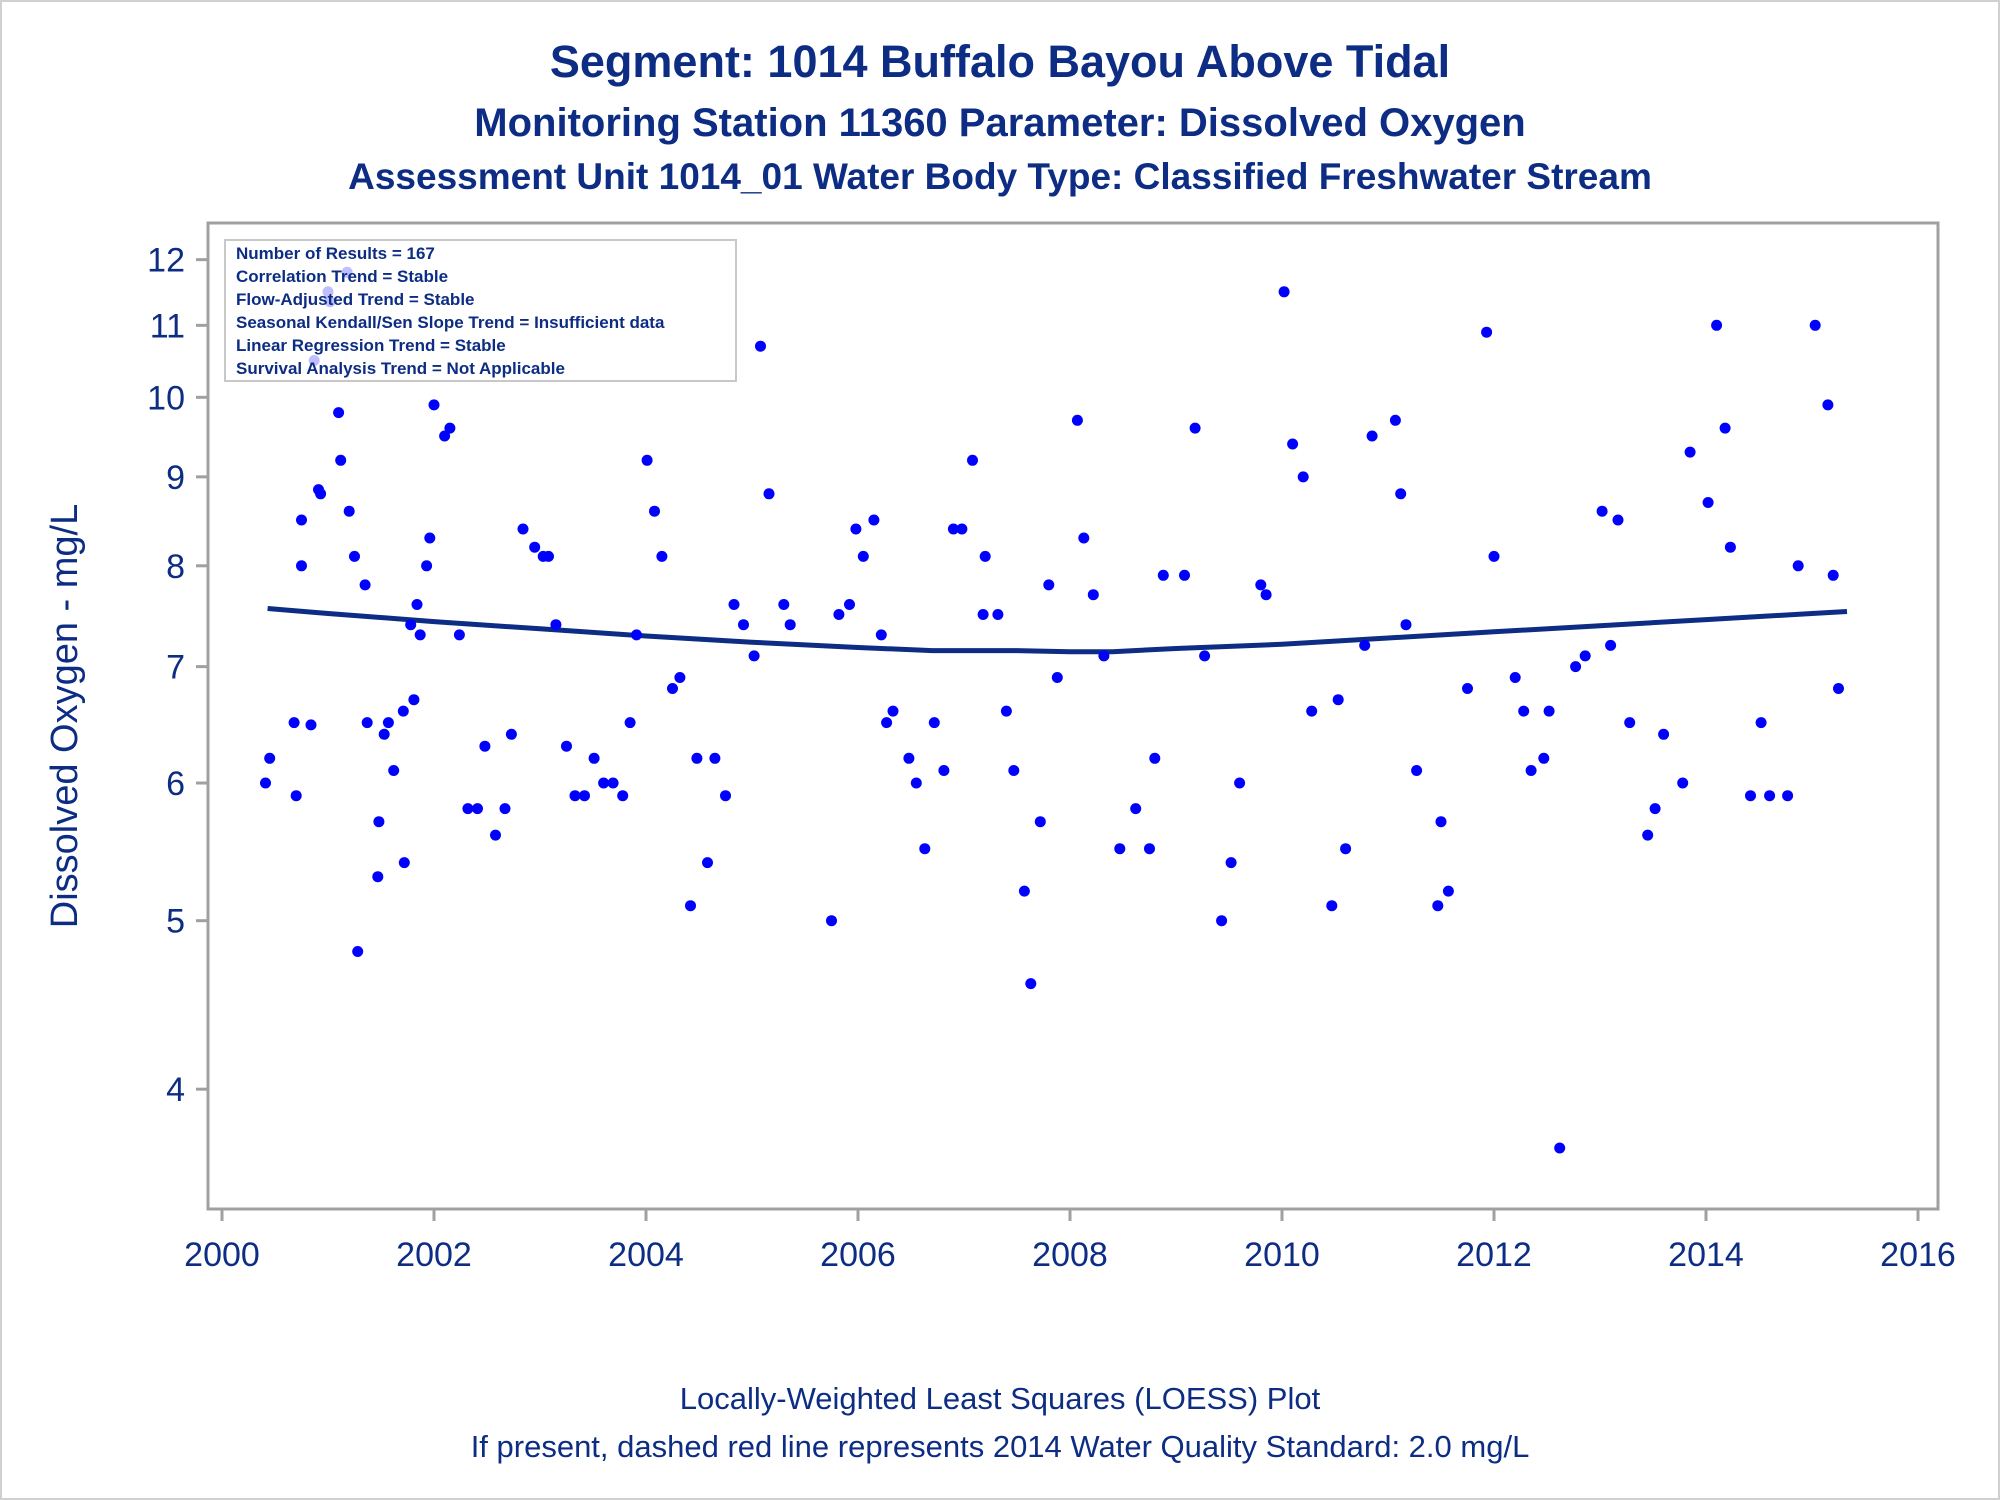  What do you see at coordinates (1918, 1255) in the screenshot?
I see `x-tick-label: 2016` at bounding box center [1918, 1255].